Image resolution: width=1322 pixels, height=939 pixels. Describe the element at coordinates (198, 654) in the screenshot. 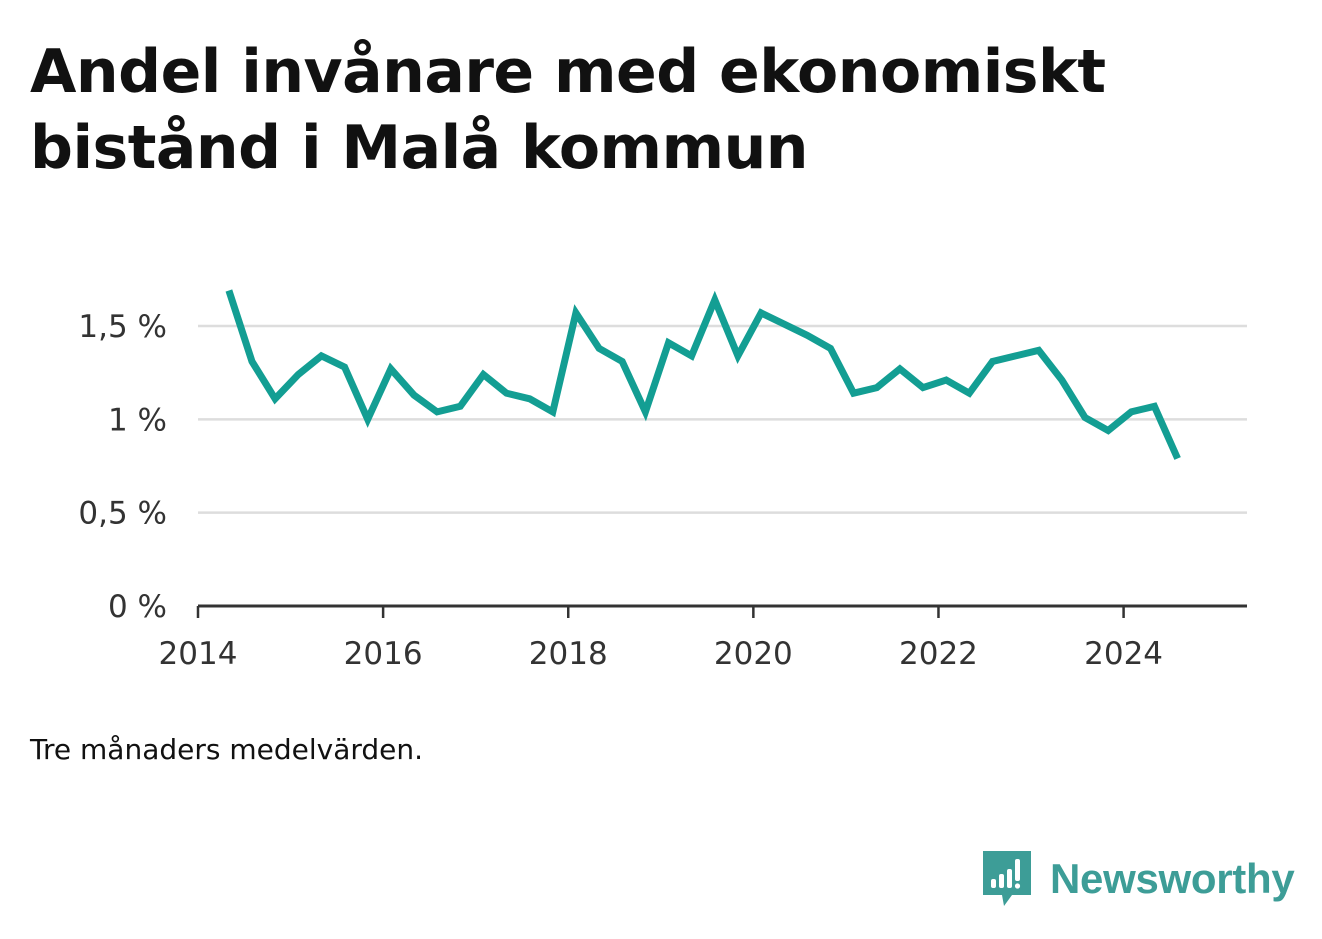

I see `x-tick-label: 2014` at that location.